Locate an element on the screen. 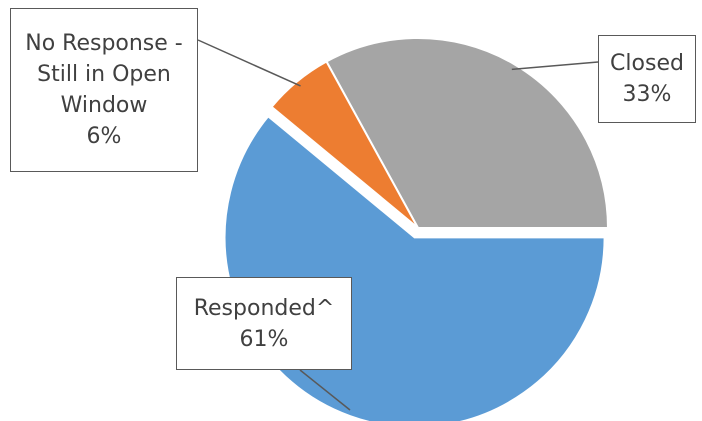 This screenshot has width=702, height=421. category-label: Closed is located at coordinates (647, 63).